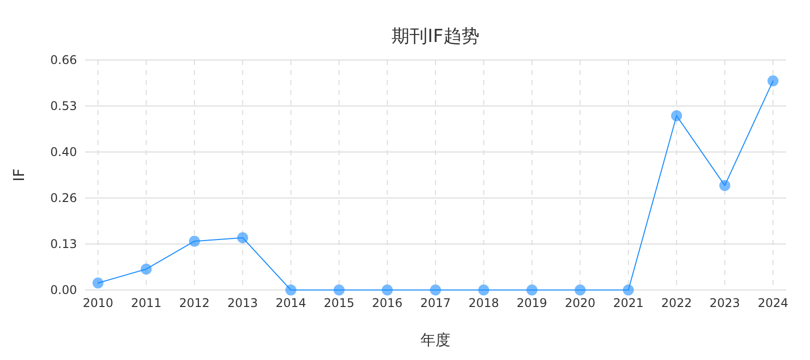 The height and width of the screenshot is (360, 810). What do you see at coordinates (676, 303) in the screenshot?
I see `x-tick-label: 2022` at bounding box center [676, 303].